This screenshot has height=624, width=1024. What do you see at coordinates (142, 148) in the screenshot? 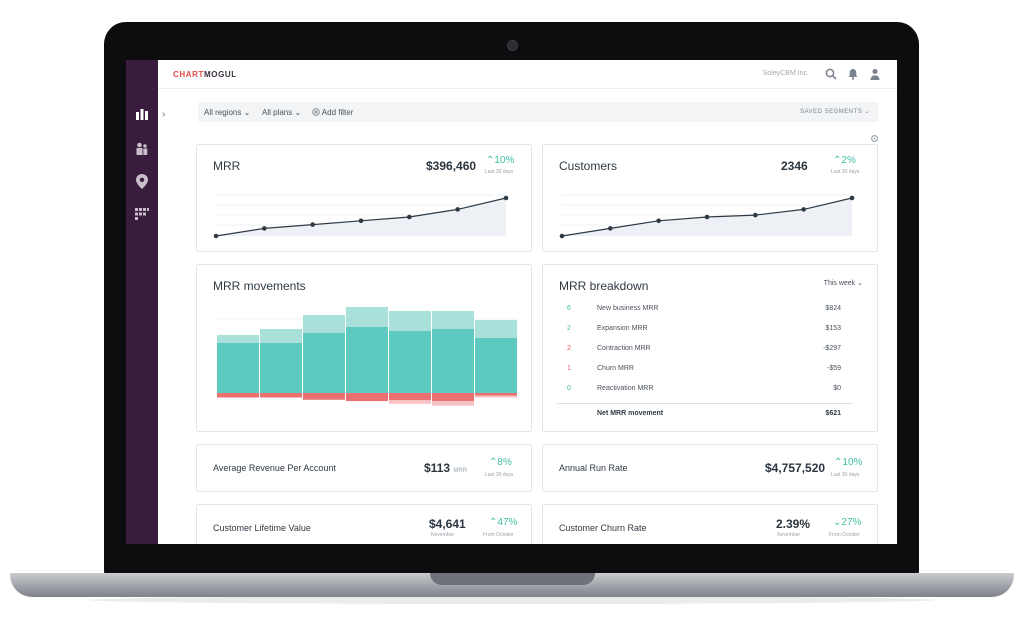
I see `users-icon` at bounding box center [142, 148].